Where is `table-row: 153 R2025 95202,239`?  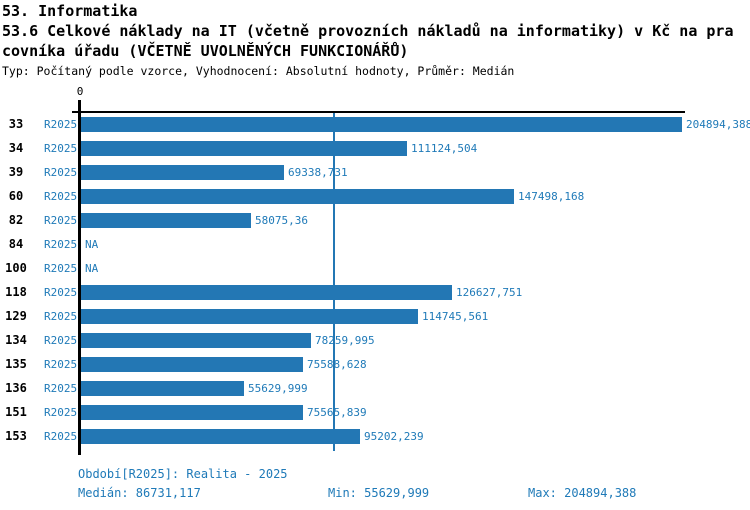
table-row: 153 R2025 95202,239 is located at coordinates (375, 436).